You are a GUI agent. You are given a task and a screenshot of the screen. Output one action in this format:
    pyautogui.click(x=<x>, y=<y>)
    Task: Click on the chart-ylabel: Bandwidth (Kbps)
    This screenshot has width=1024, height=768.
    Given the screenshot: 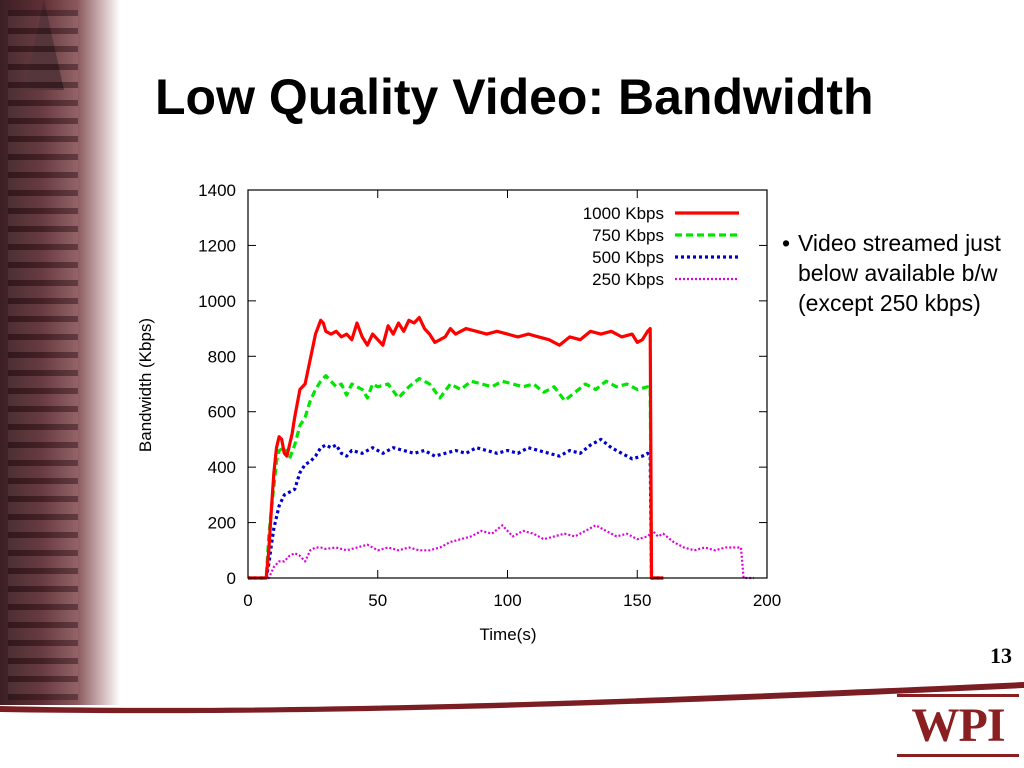 What is the action you would take?
    pyautogui.click(x=145, y=385)
    